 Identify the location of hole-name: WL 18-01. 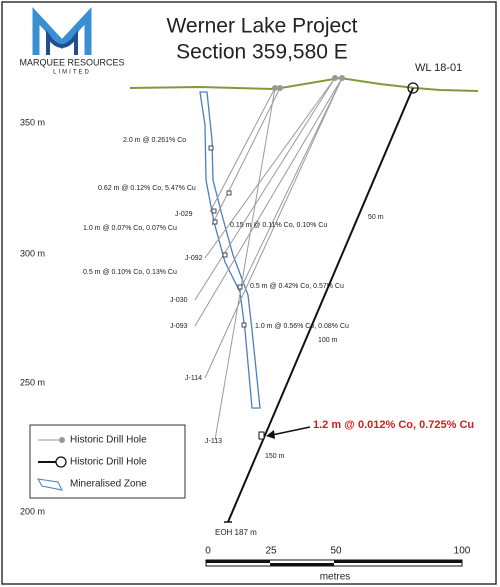
(438, 68).